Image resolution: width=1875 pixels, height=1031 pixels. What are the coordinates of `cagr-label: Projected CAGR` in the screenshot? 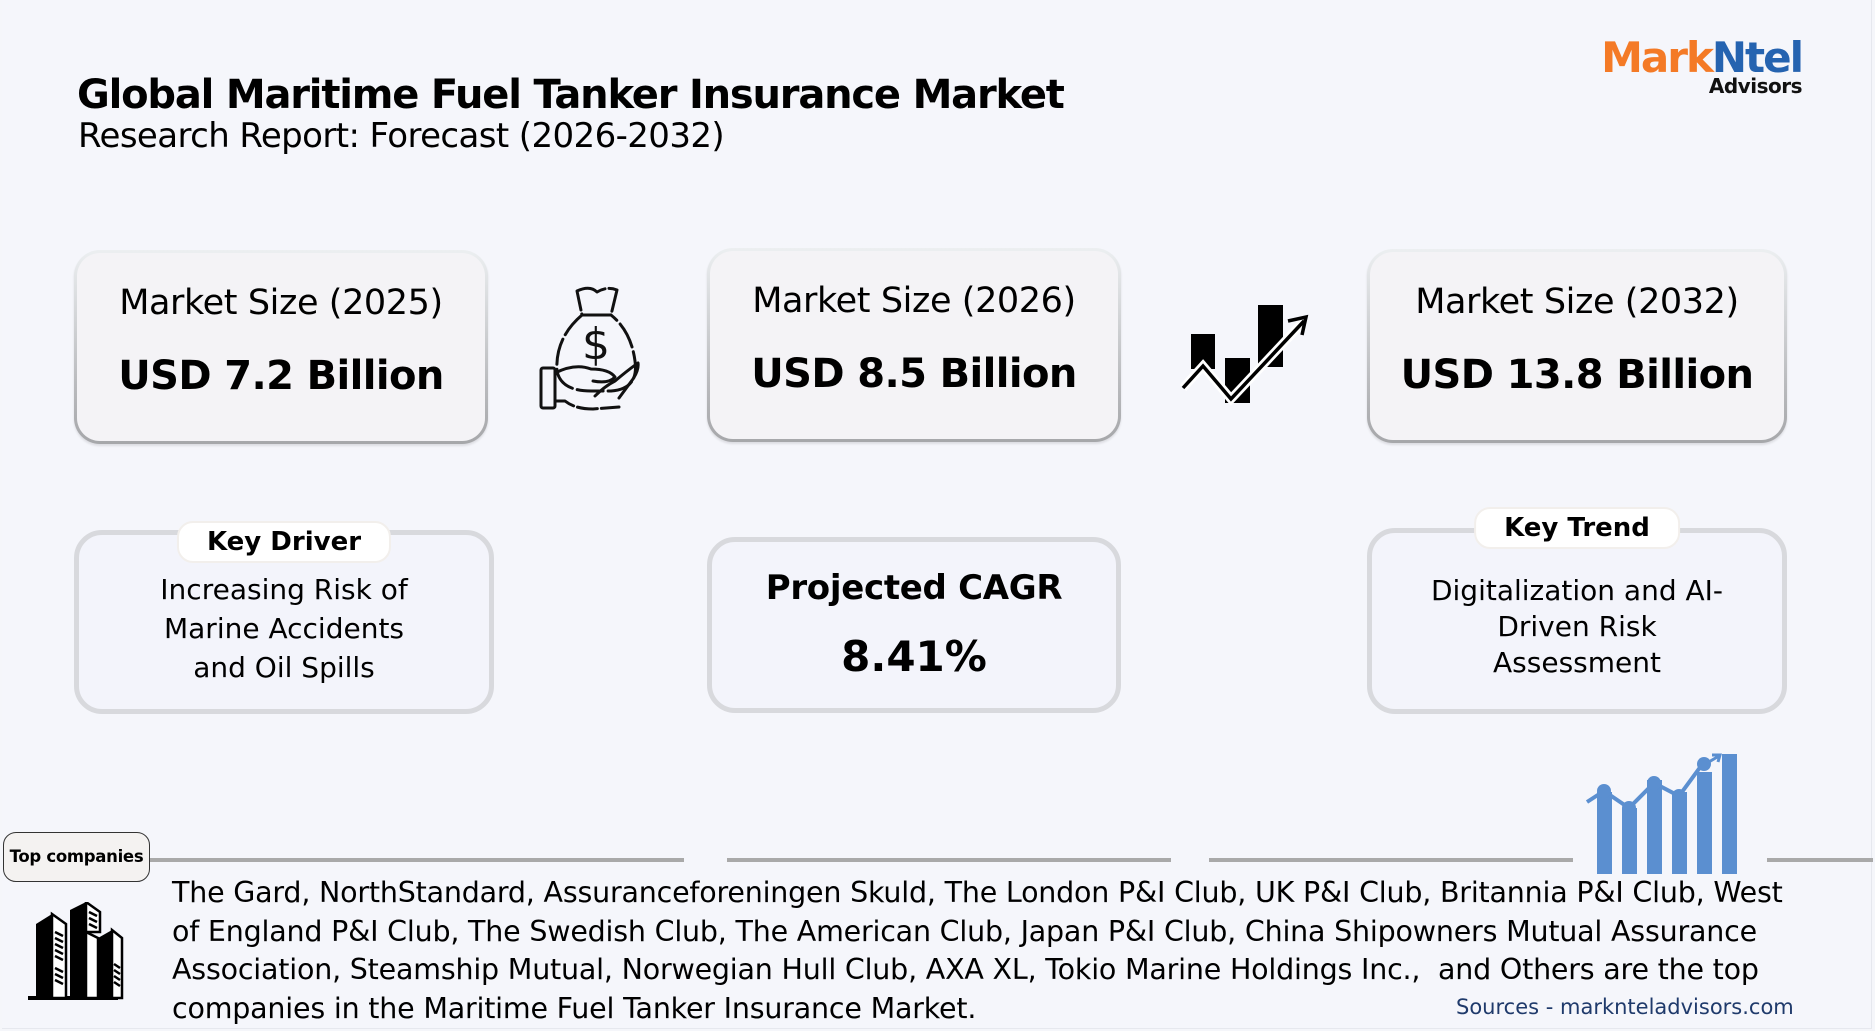 It's located at (914, 588).